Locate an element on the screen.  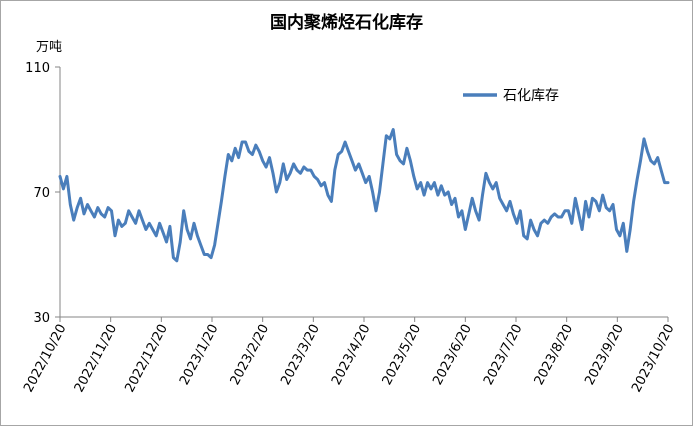
x-tick-label: 2023/4/20 is located at coordinates (351, 355).